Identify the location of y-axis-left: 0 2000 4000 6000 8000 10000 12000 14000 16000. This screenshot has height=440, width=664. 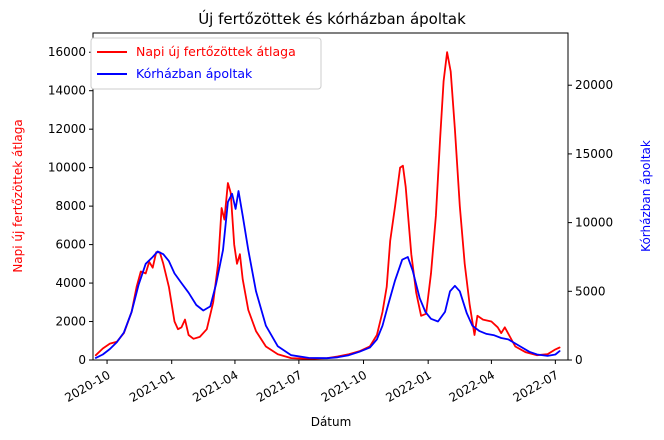
(70, 206).